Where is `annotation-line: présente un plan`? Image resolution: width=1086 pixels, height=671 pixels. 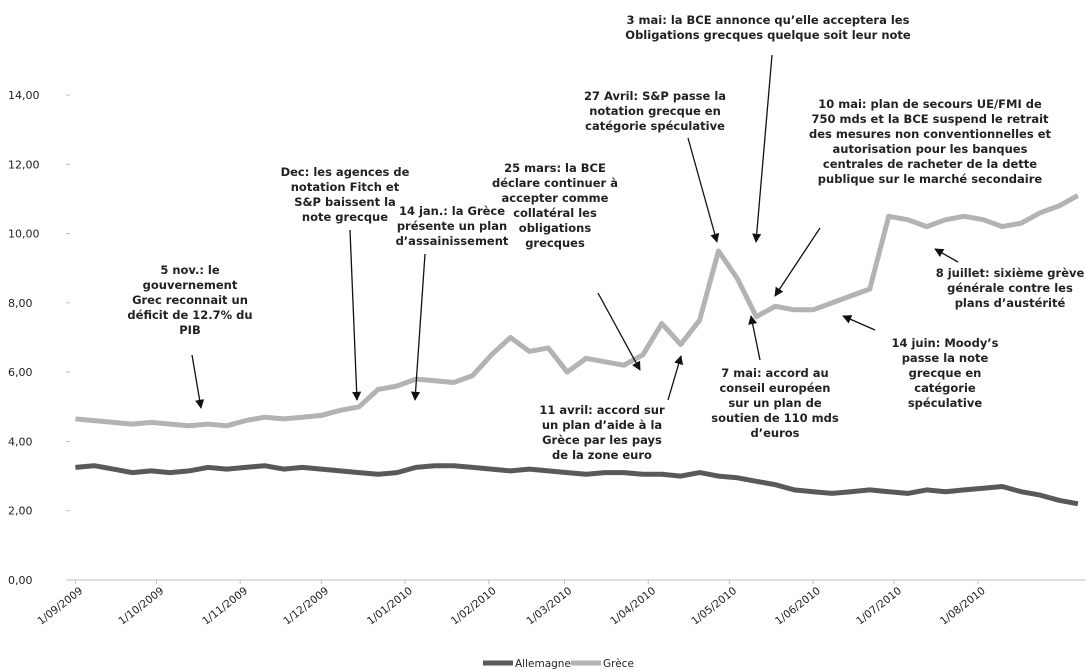 annotation-line: présente un plan is located at coordinates (452, 226).